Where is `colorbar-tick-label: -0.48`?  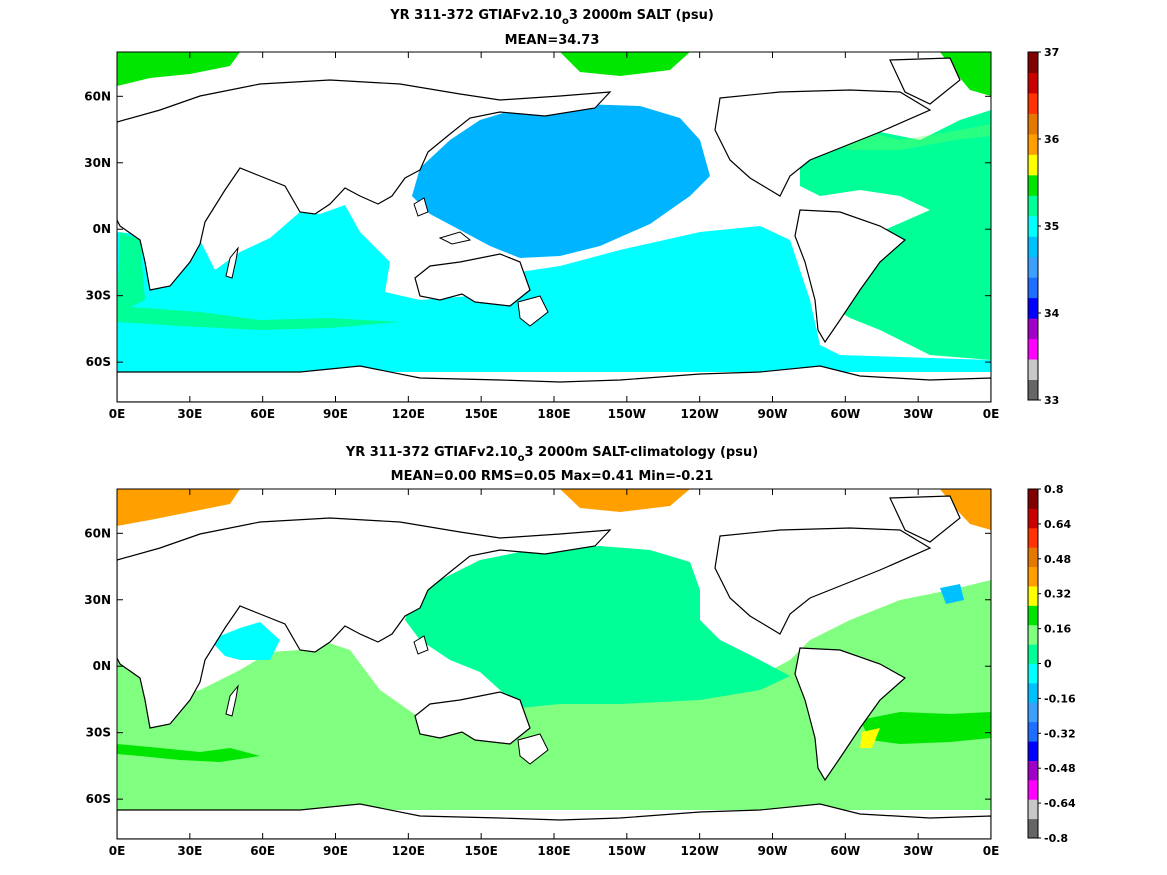
colorbar-tick-label: -0.48 is located at coordinates (1060, 768).